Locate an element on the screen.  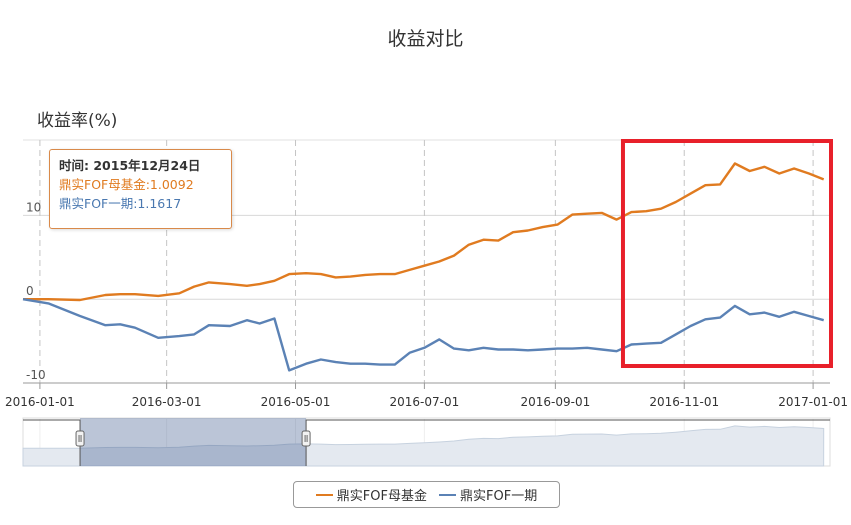
tooltip-series1: 鼎实FOF母基金:1.0092 is located at coordinates (126, 184).